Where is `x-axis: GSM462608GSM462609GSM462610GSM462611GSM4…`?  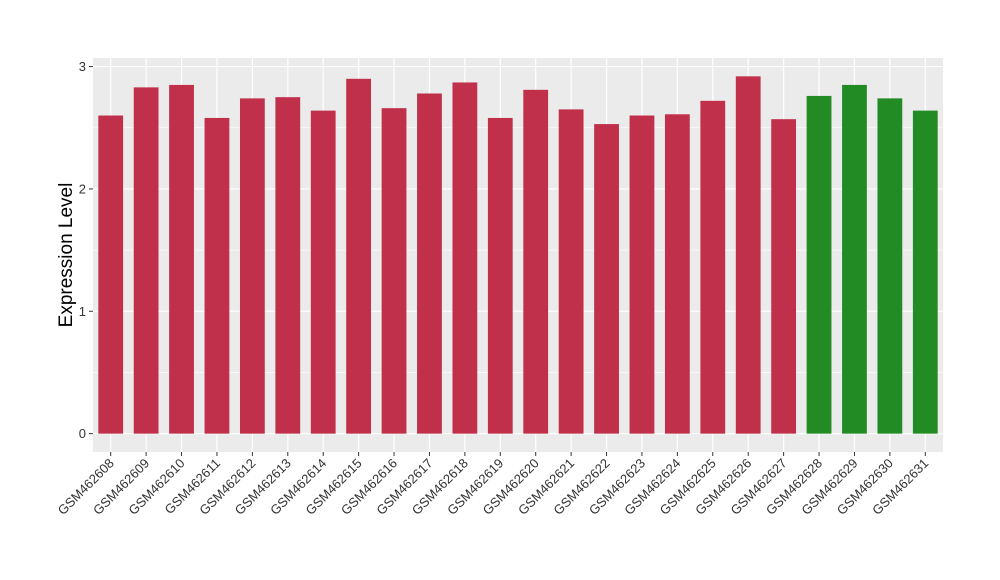 x-axis: GSM462608GSM462609GSM462610GSM462611GSM4… is located at coordinates (493, 485).